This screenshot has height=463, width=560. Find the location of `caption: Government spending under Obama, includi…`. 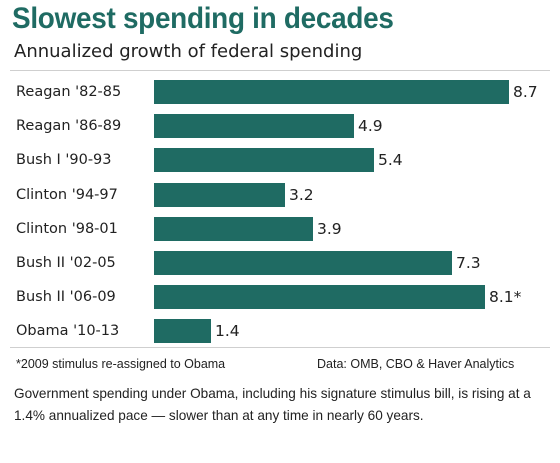

caption: Government spending under Obama, includi… is located at coordinates (272, 404).